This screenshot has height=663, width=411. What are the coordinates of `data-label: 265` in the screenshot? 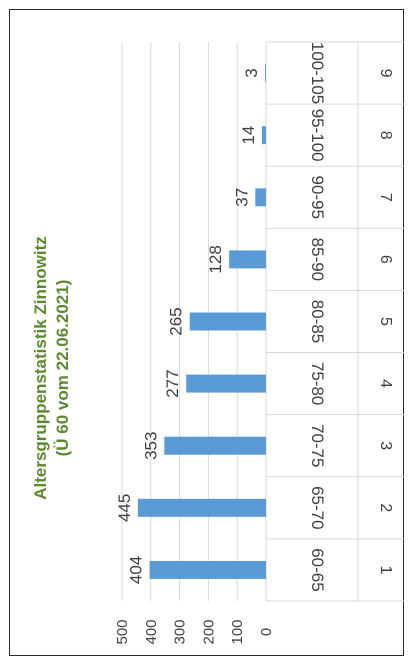 It's located at (176, 321).